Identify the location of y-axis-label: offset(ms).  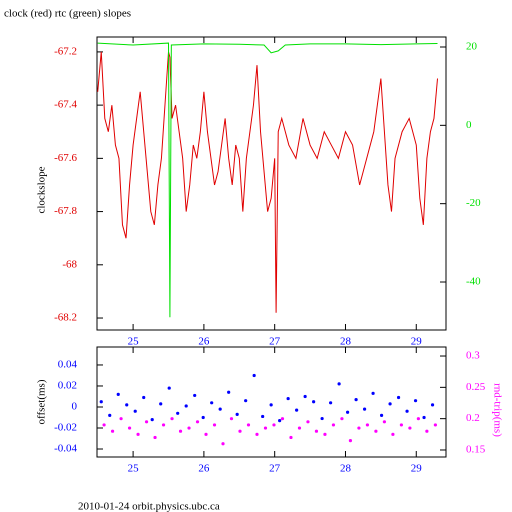
(42, 401).